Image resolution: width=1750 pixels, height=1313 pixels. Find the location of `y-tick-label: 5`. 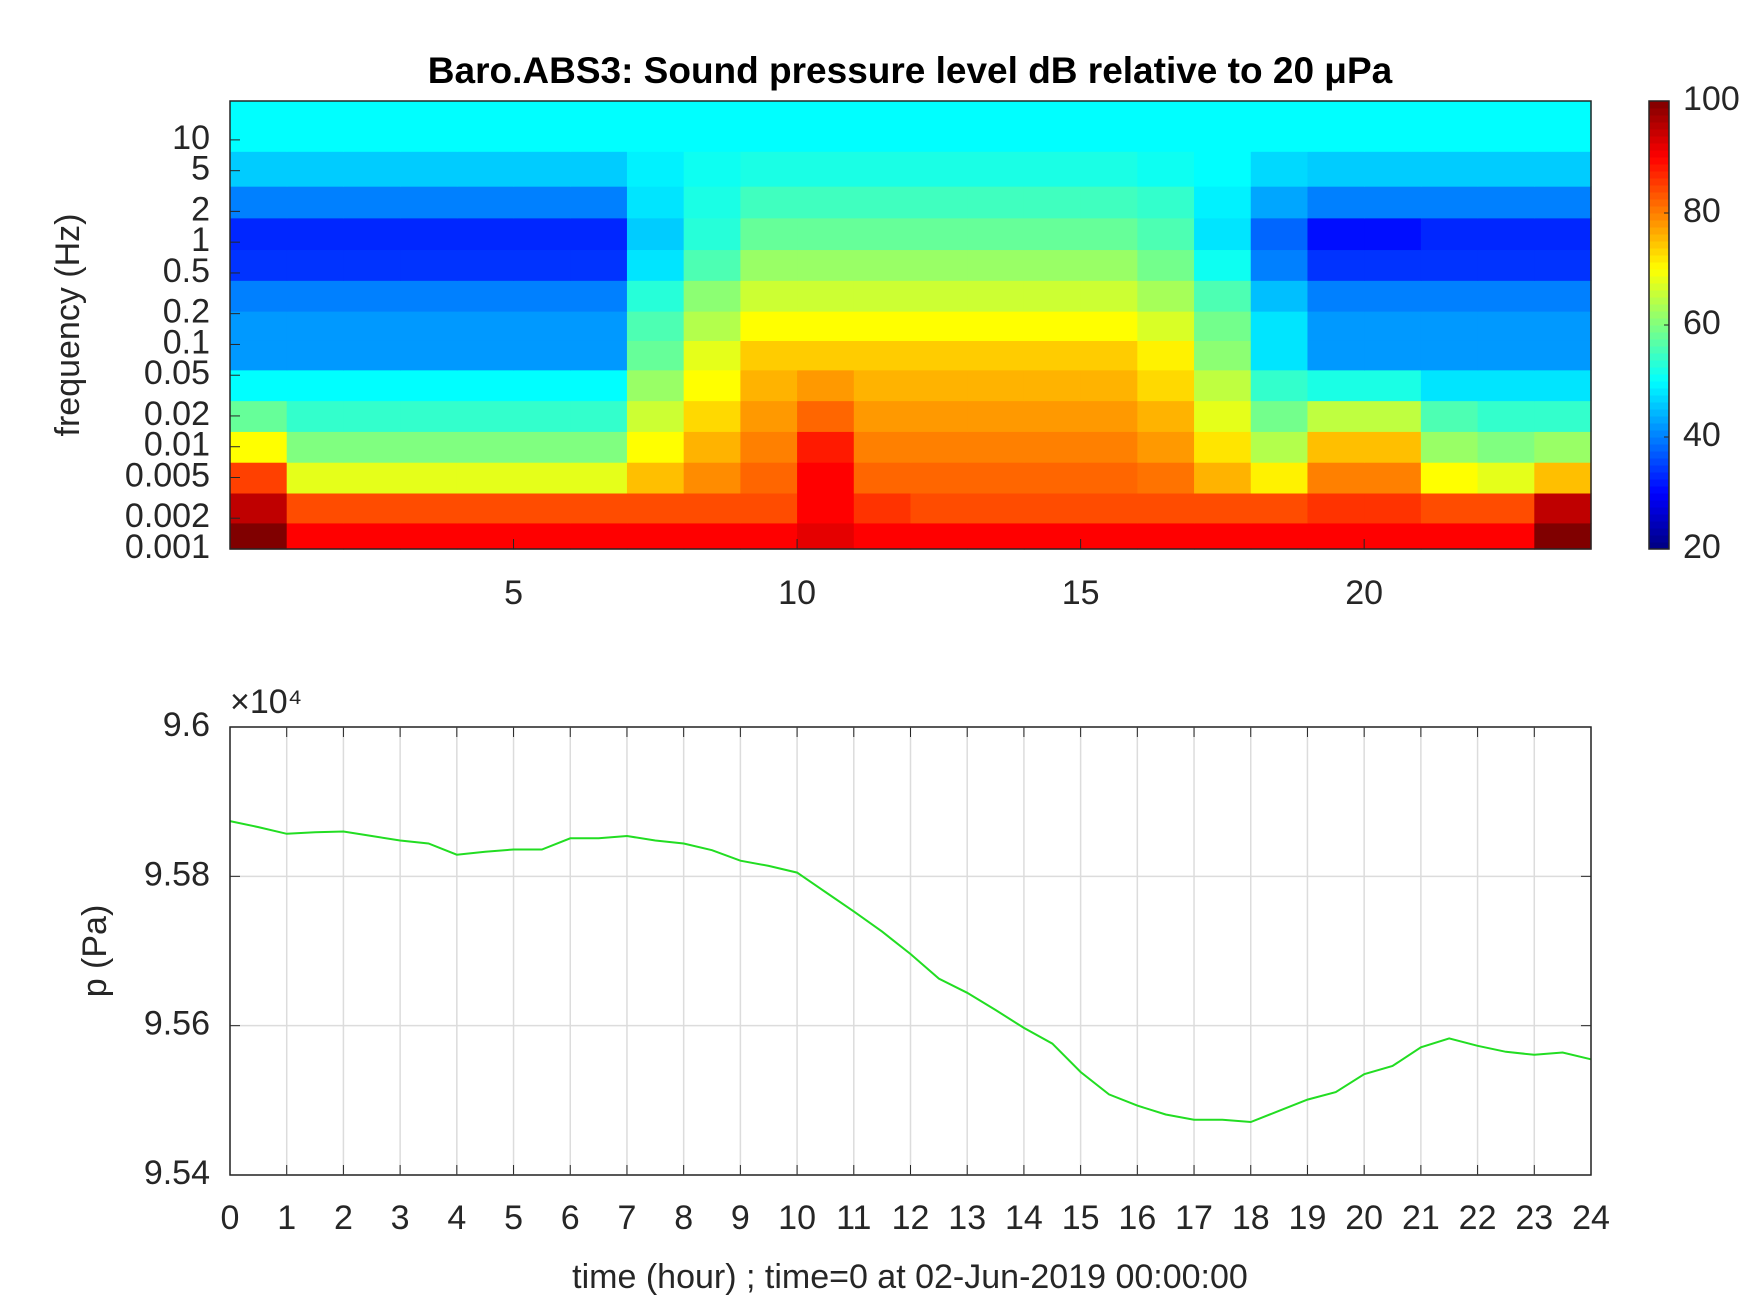

y-tick-label: 5 is located at coordinates (200, 169).